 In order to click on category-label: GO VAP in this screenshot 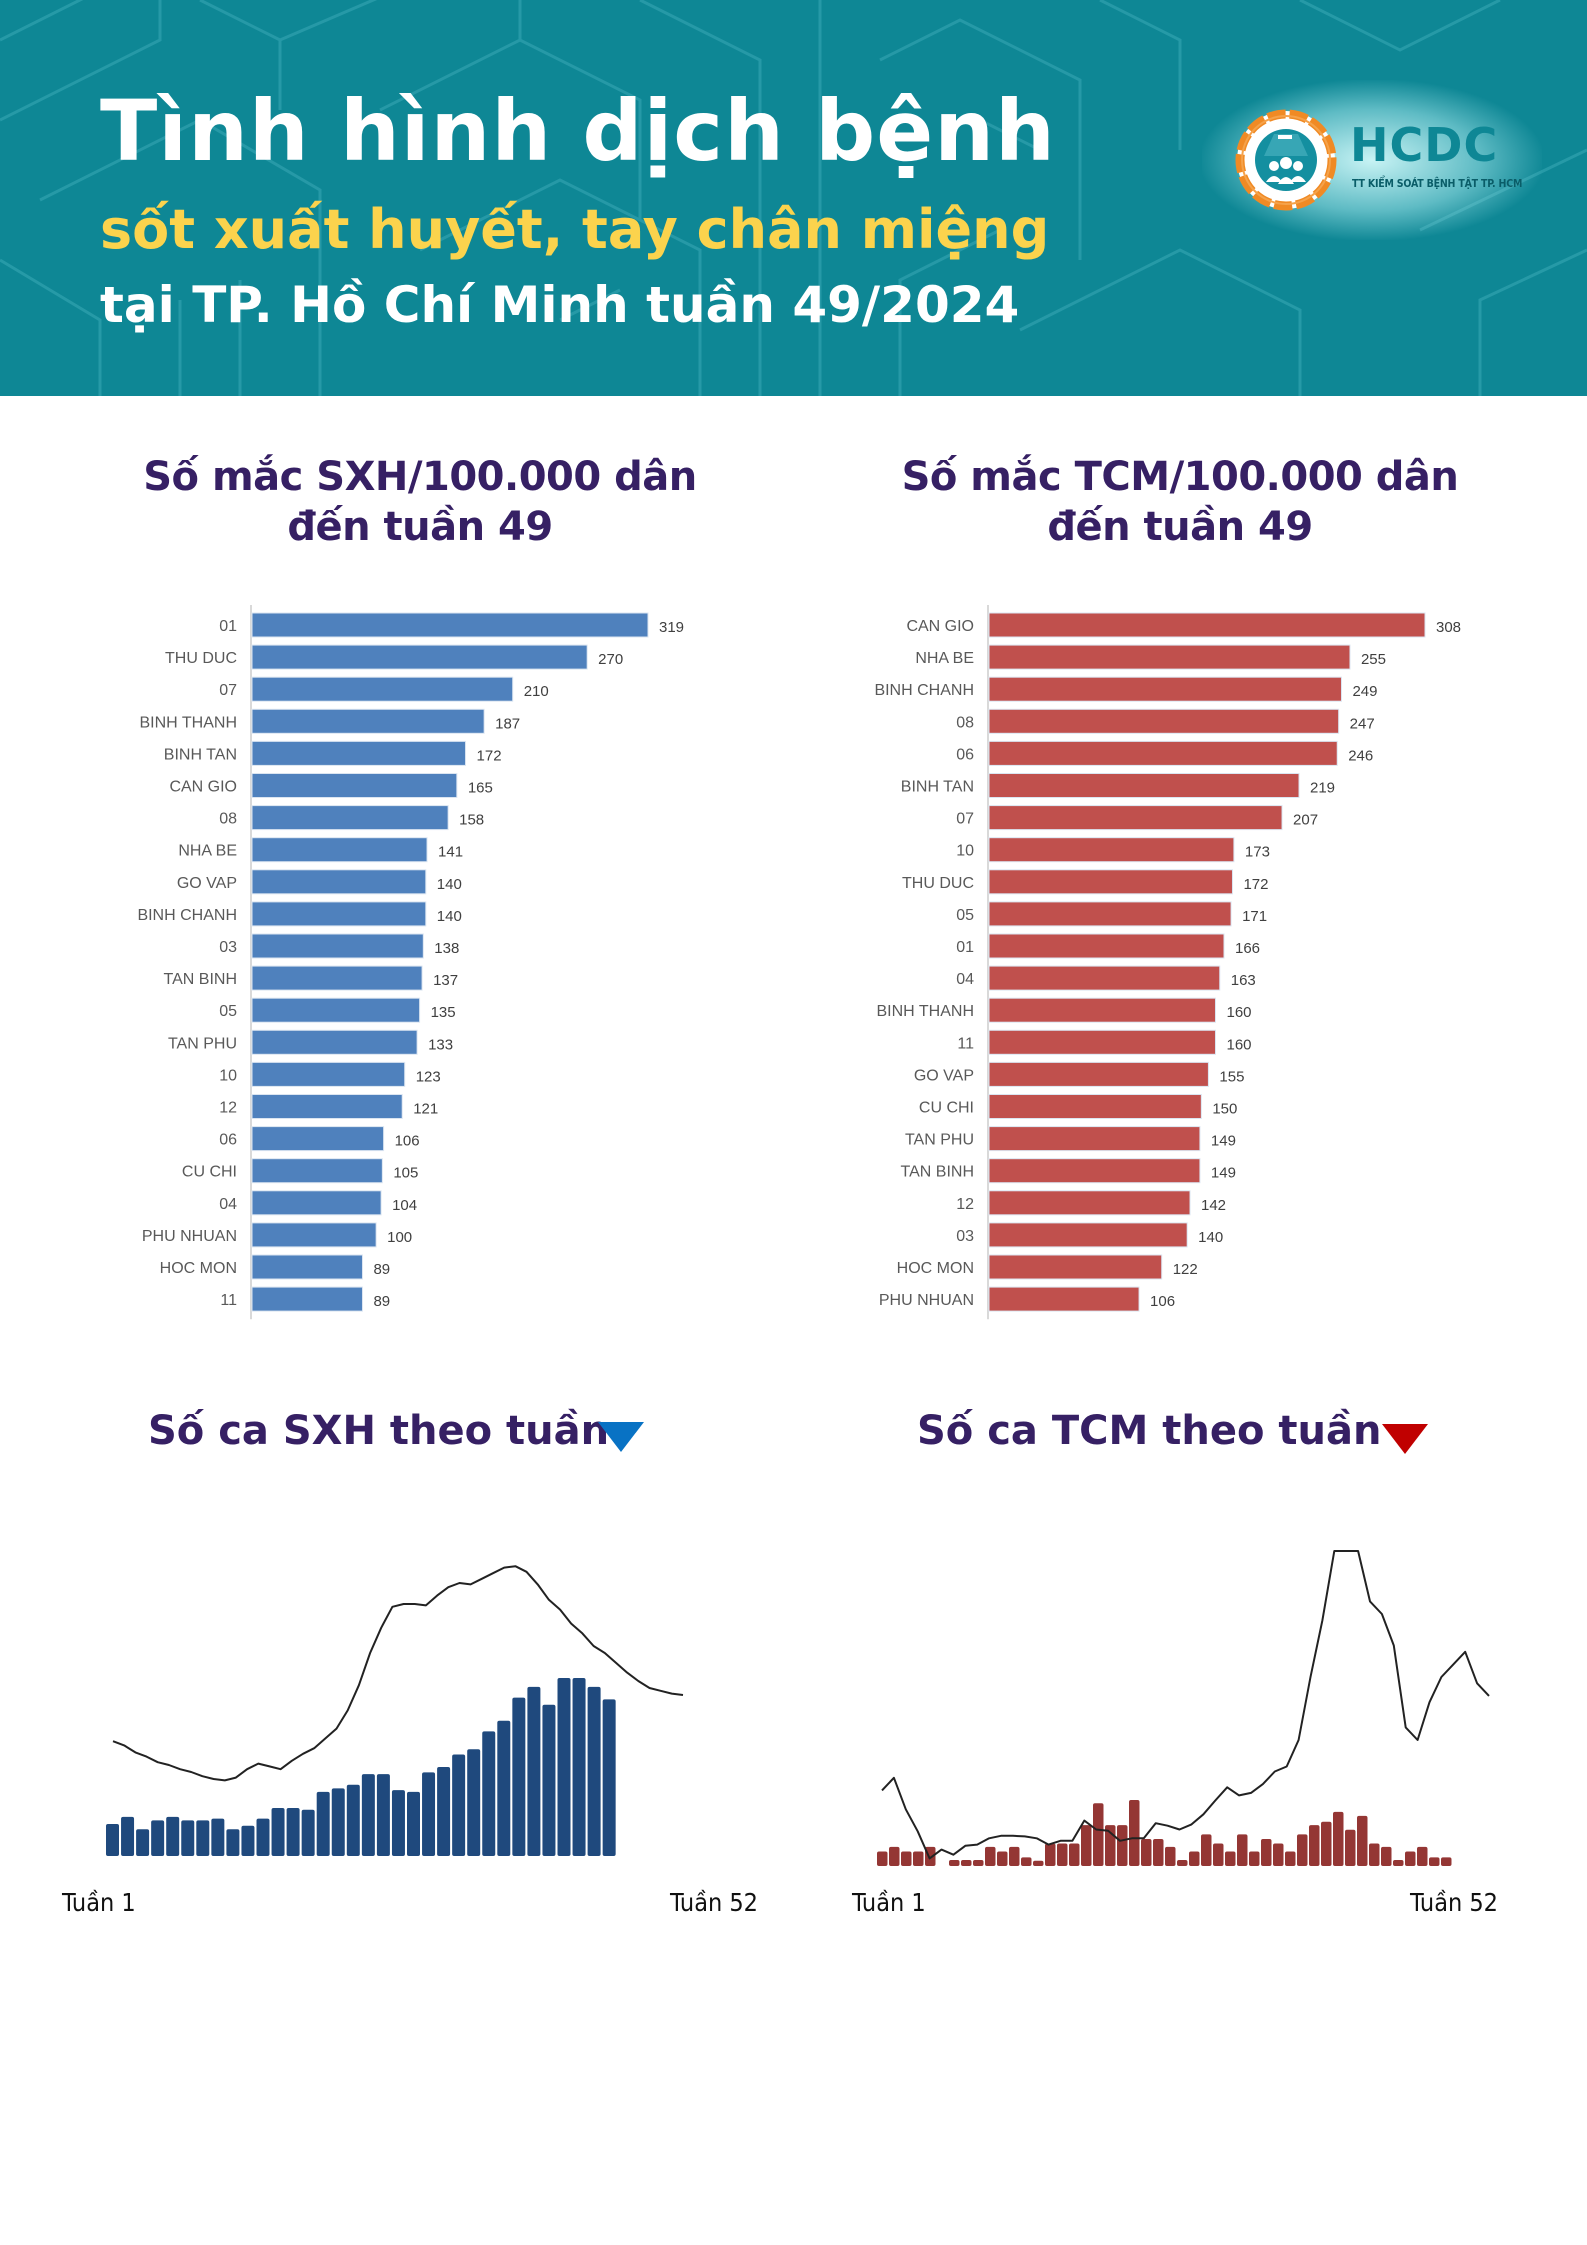, I will do `click(207, 883)`.